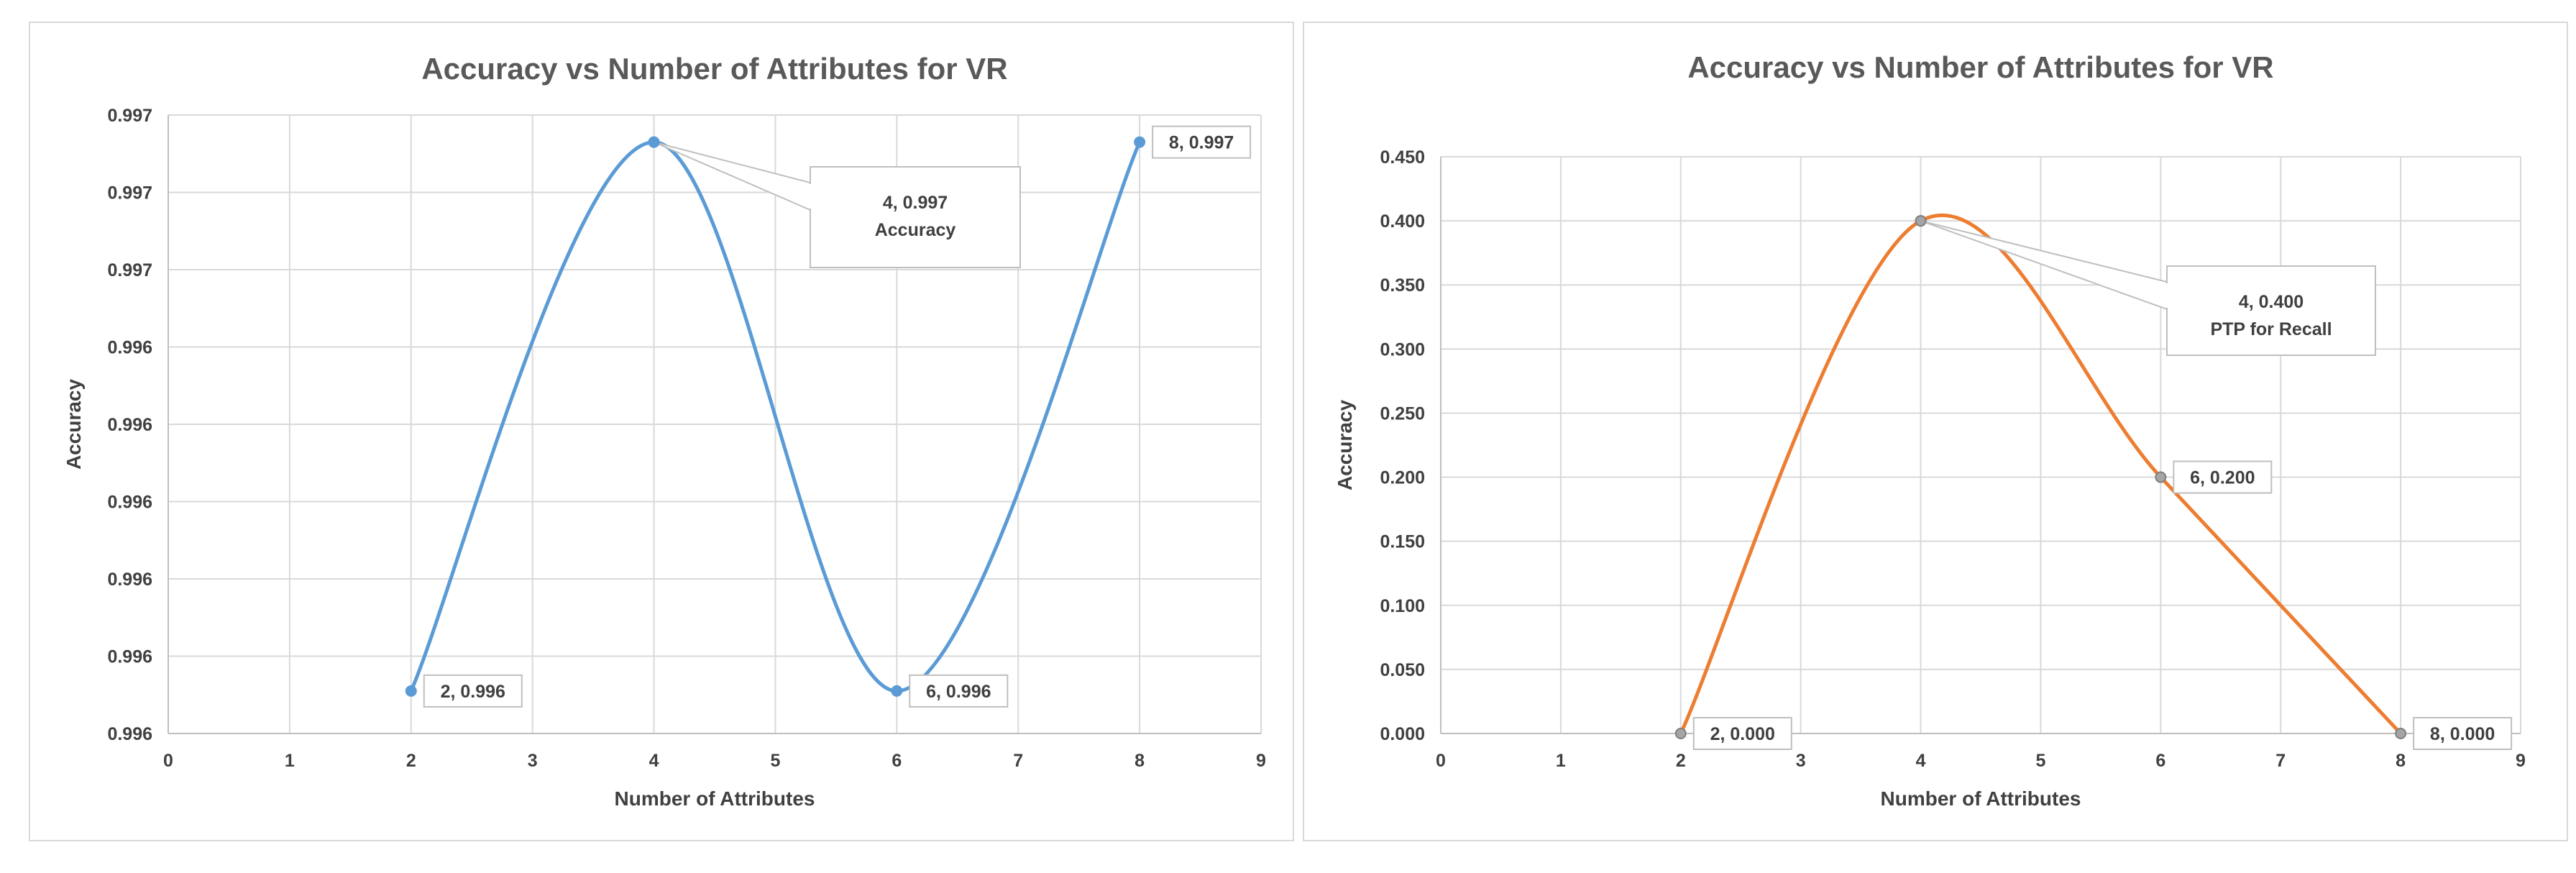 Image resolution: width=2576 pixels, height=873 pixels. I want to click on accuracy-x-tick-label: 9, so click(1261, 761).